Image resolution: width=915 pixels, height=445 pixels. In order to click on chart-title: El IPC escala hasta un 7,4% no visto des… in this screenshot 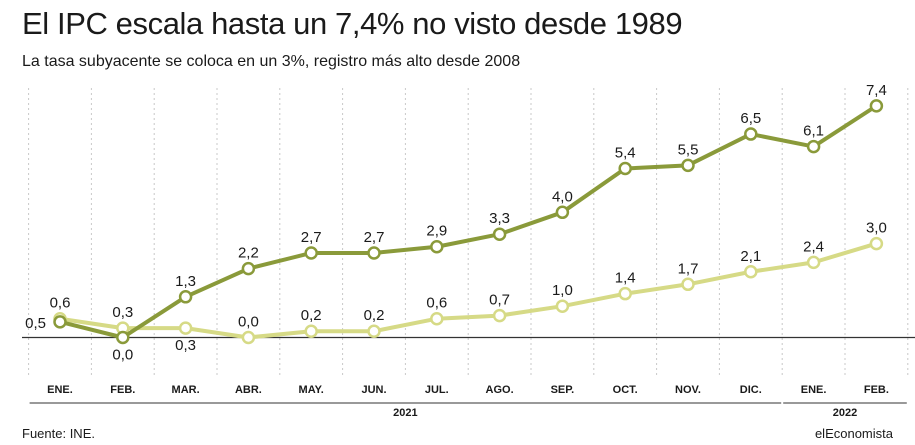, I will do `click(352, 23)`.